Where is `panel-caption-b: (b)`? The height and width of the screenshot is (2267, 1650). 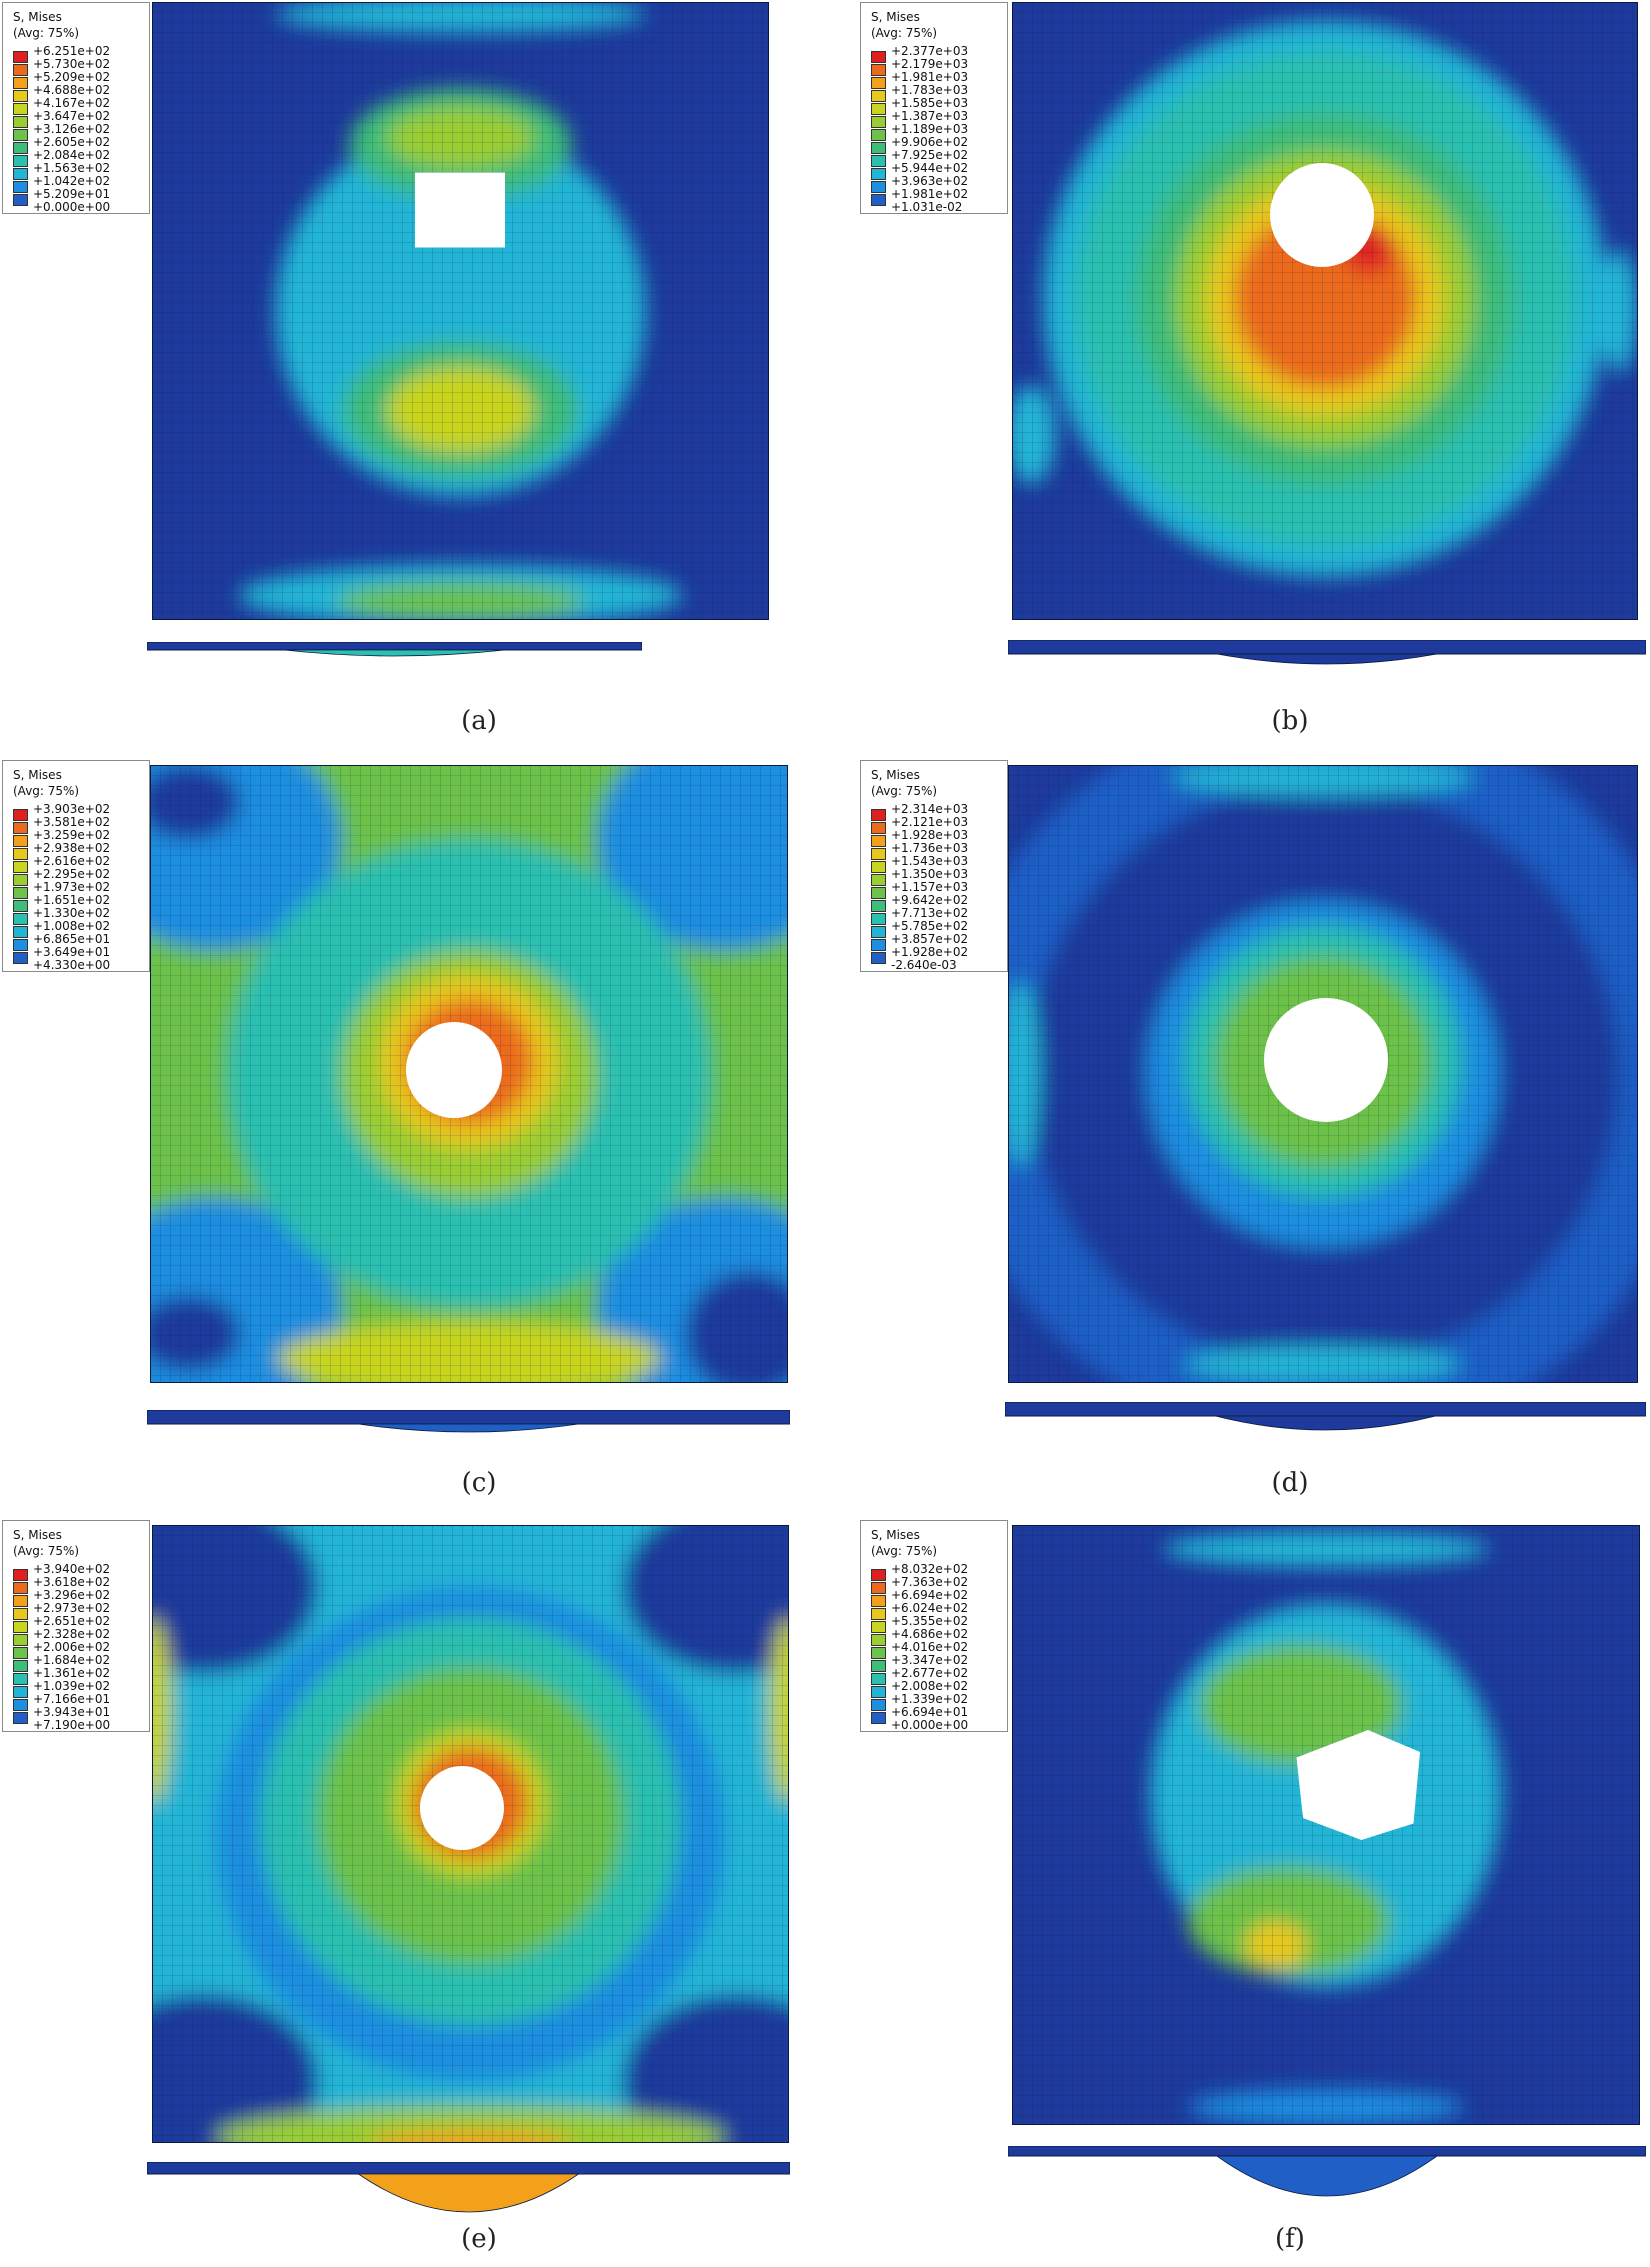
panel-caption-b: (b) is located at coordinates (1290, 721).